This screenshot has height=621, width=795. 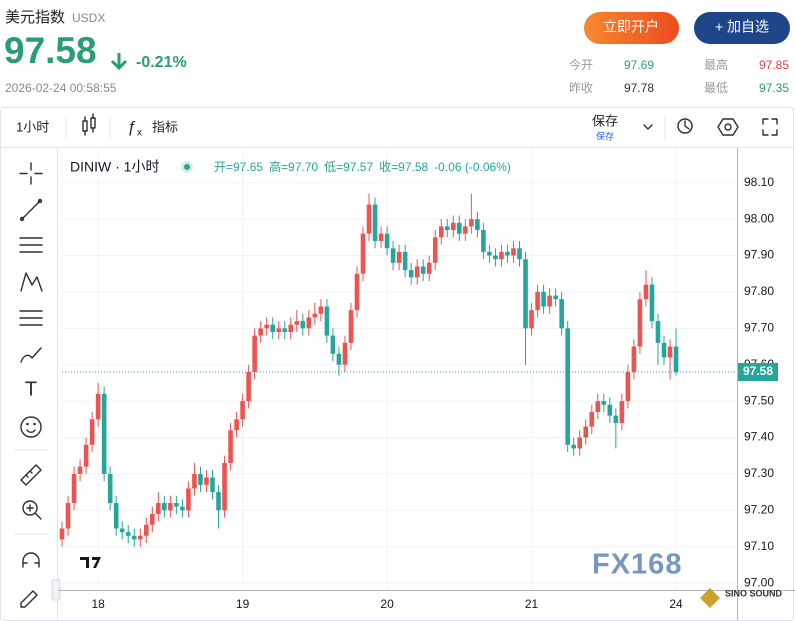 What do you see at coordinates (31, 245) in the screenshot?
I see `hline-tool` at bounding box center [31, 245].